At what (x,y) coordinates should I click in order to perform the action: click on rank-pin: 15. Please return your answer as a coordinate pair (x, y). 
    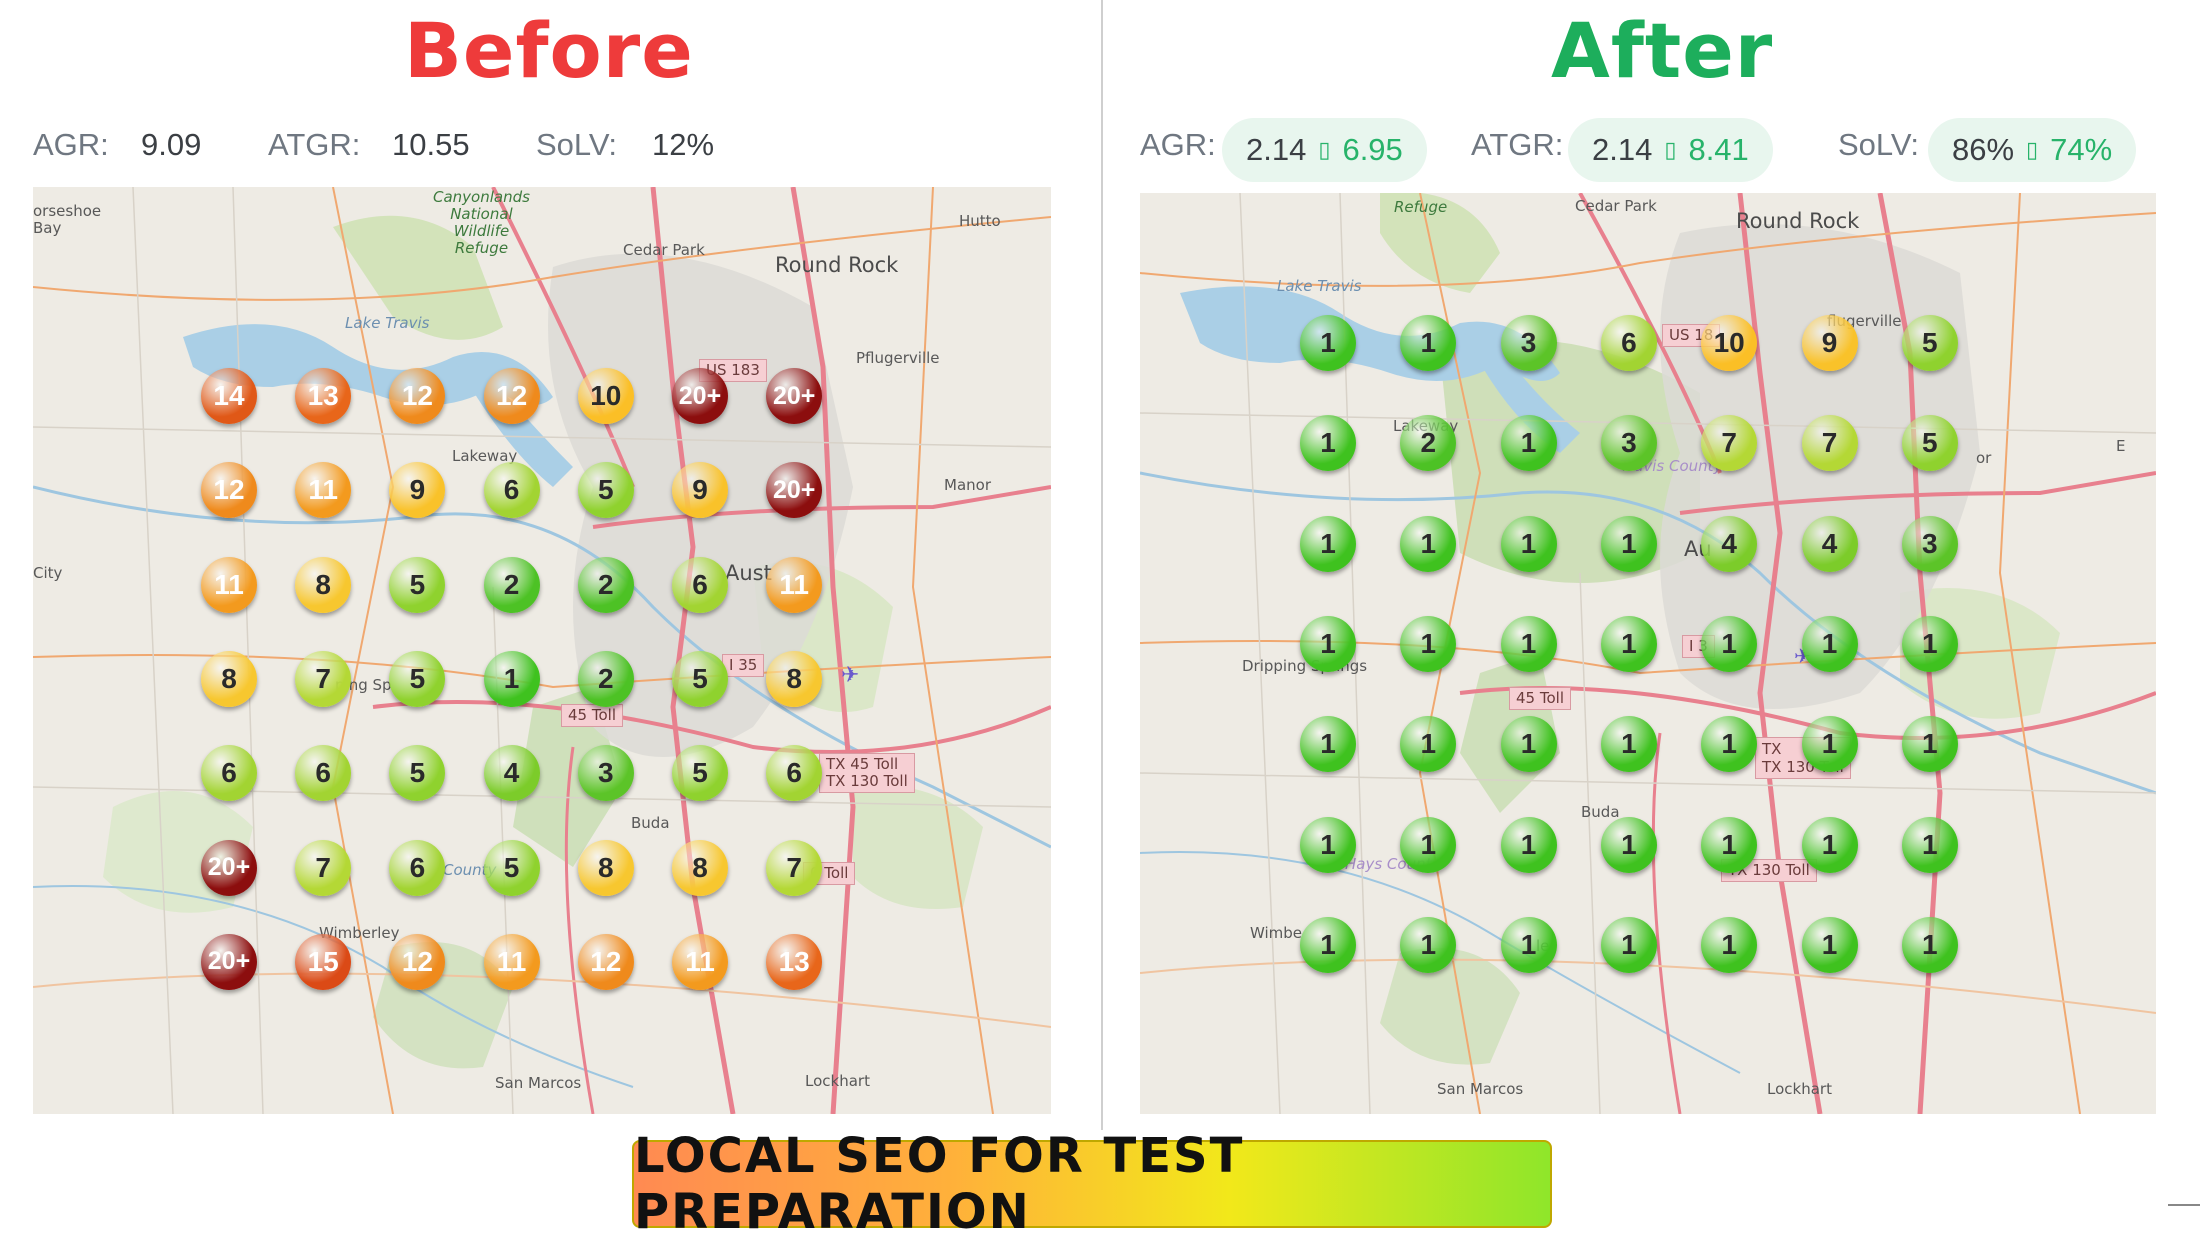
    Looking at the image, I should click on (323, 961).